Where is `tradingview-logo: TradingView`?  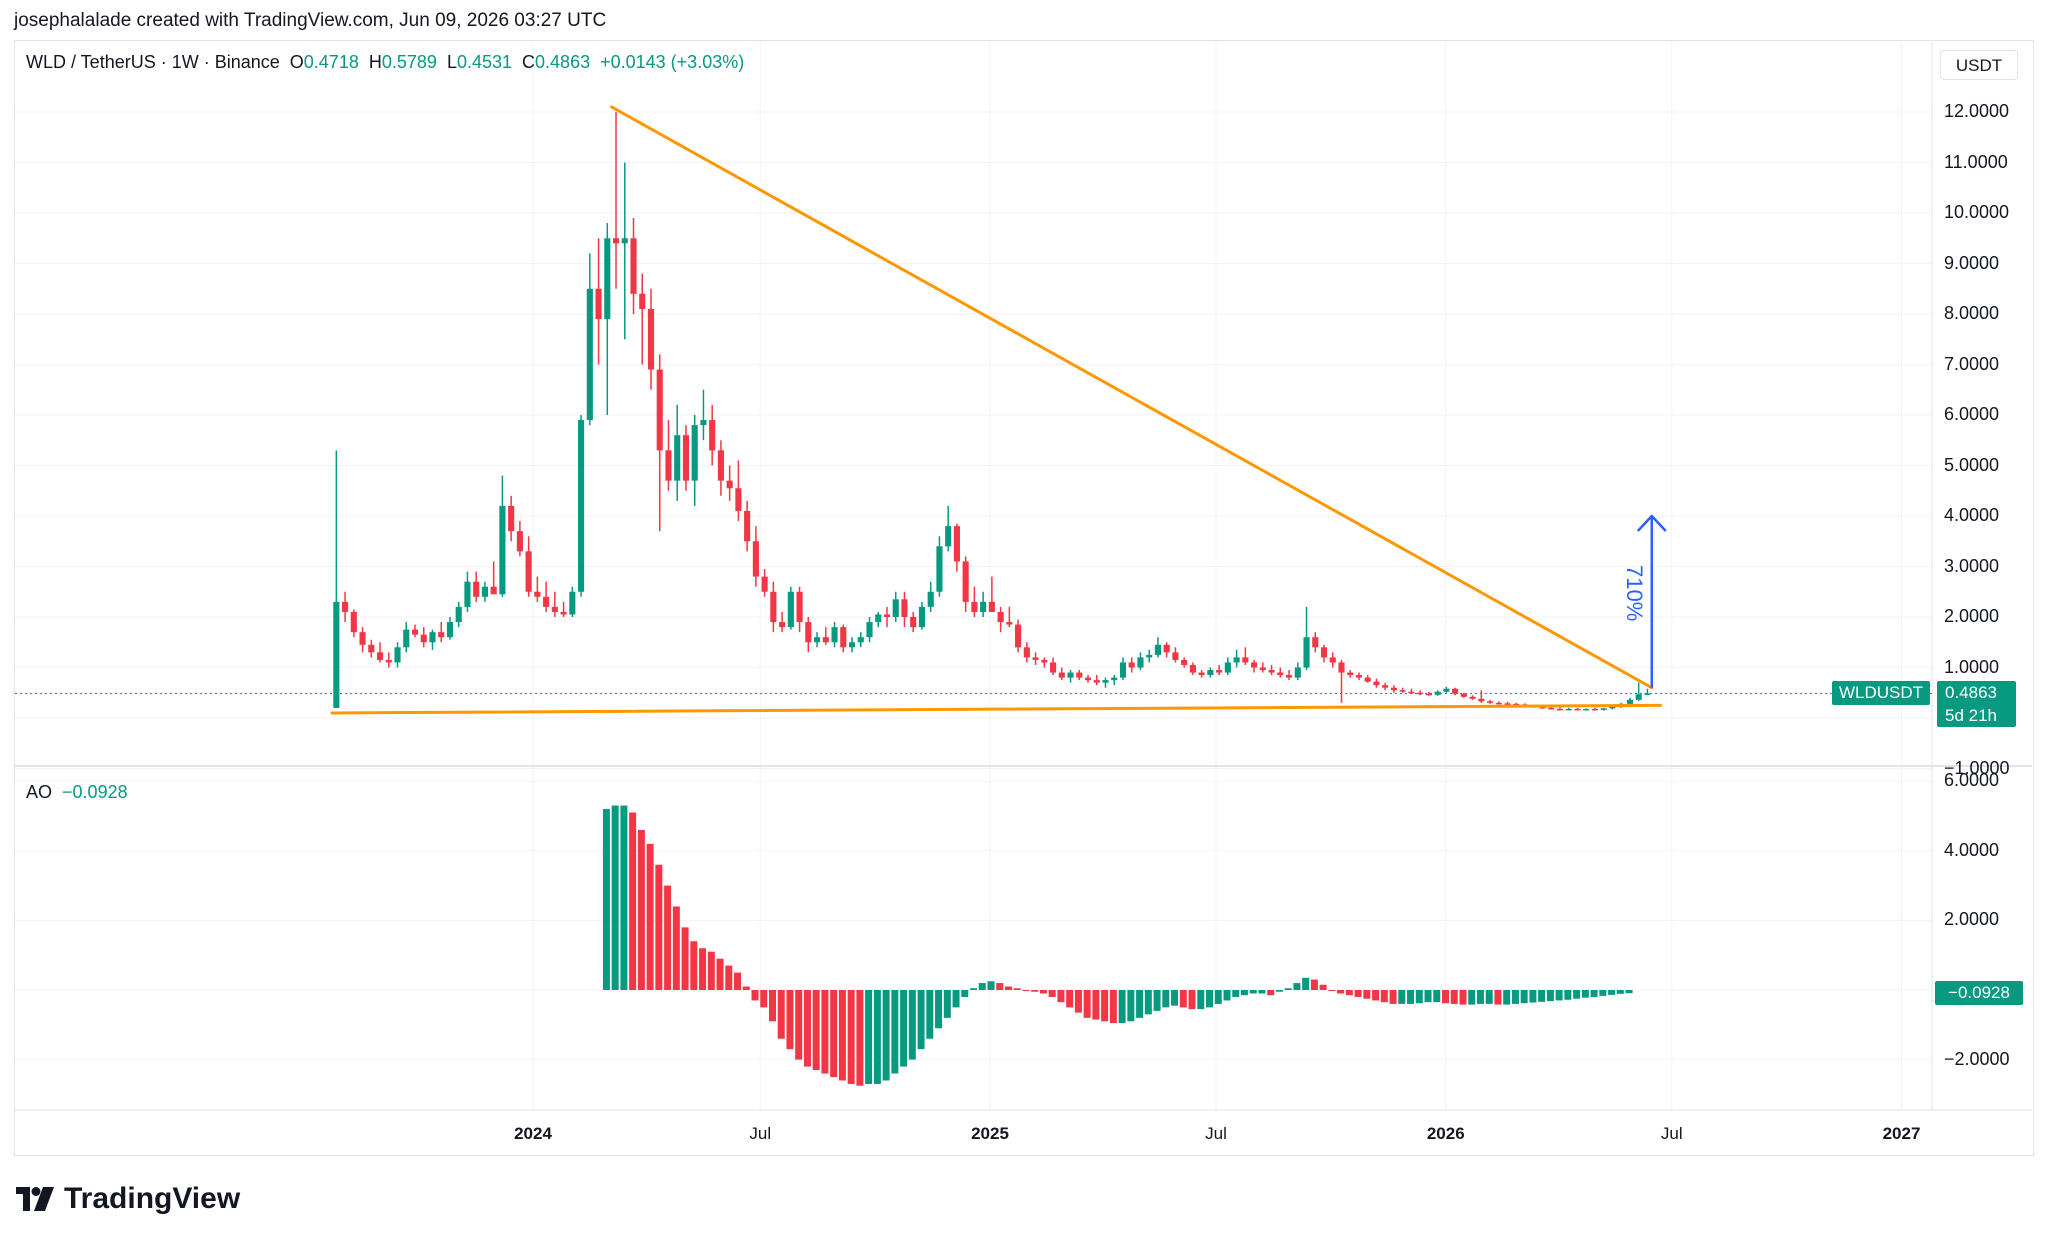
tradingview-logo: TradingView is located at coordinates (128, 1199).